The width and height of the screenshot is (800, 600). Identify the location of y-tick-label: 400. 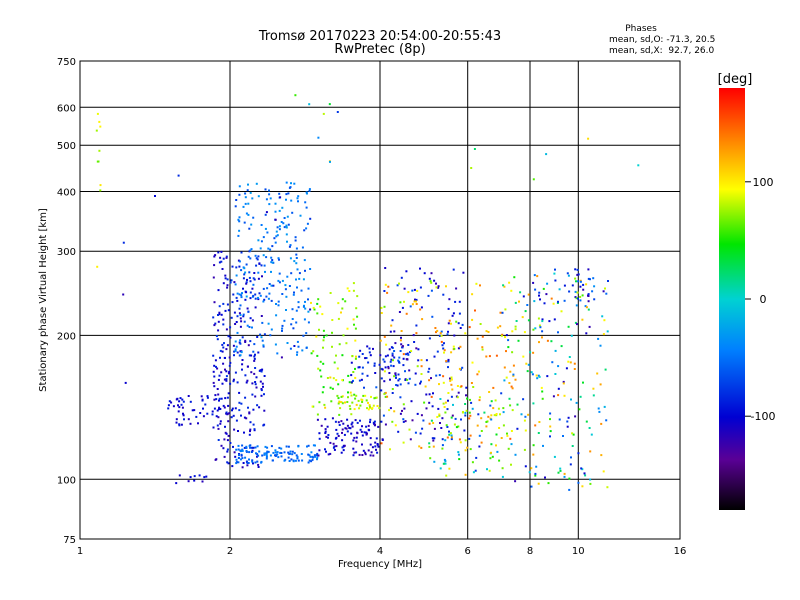
(66, 193).